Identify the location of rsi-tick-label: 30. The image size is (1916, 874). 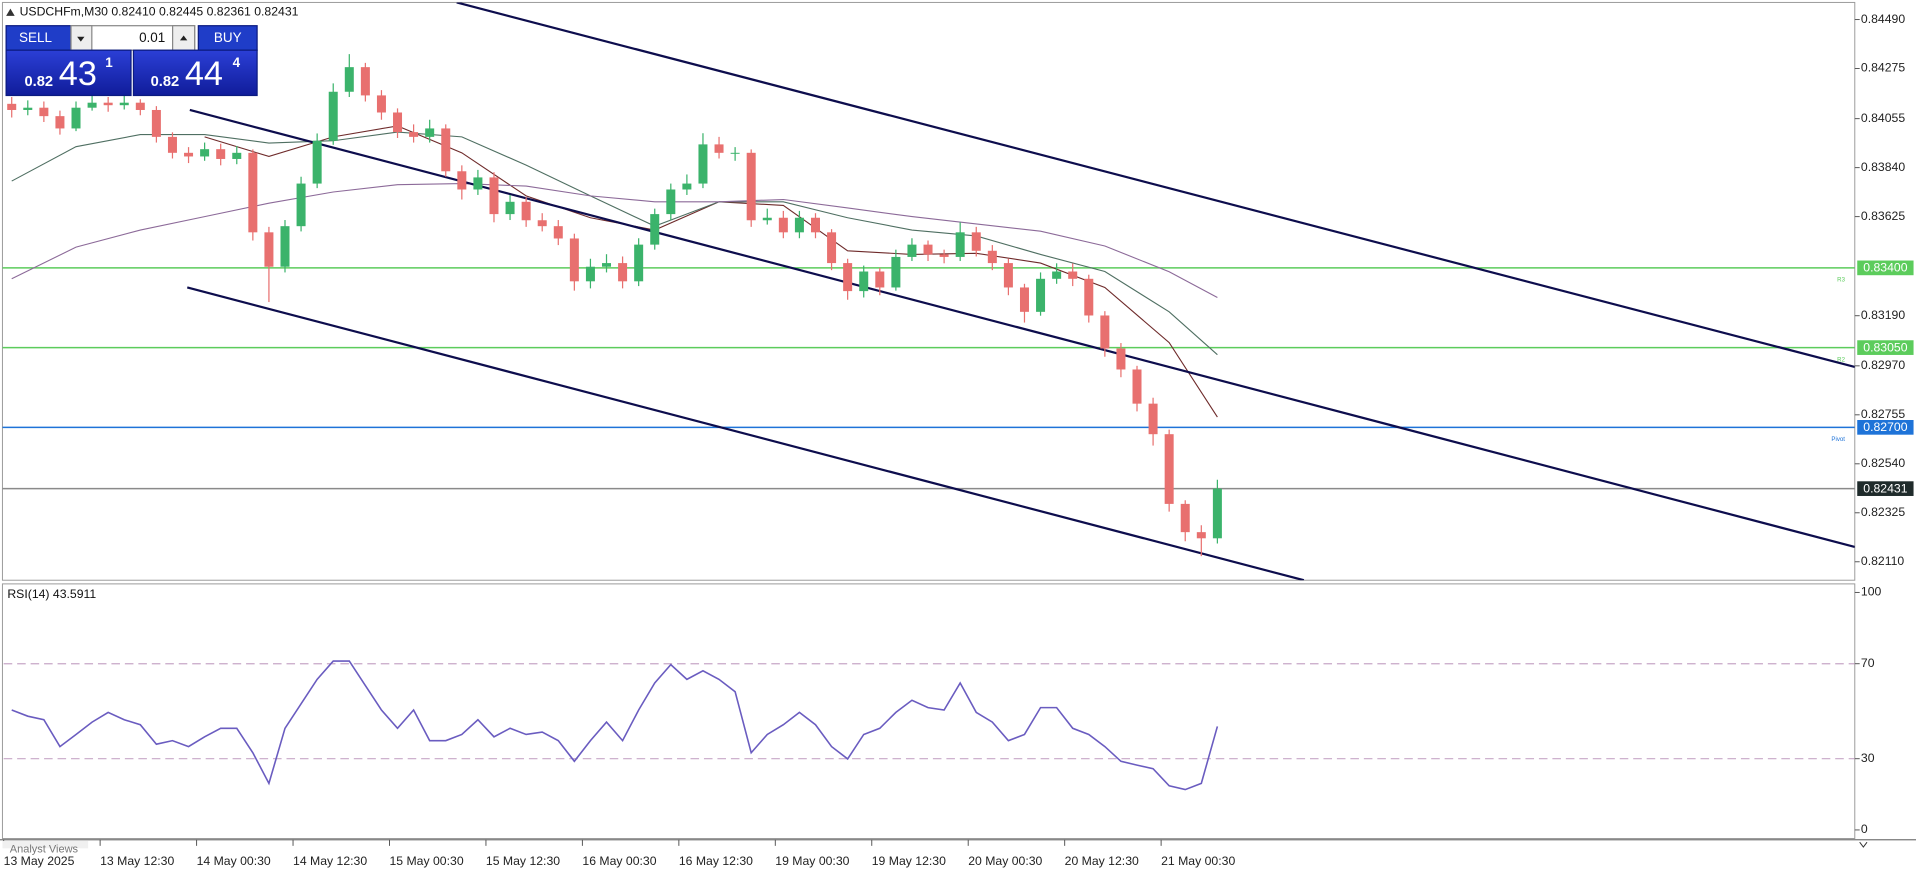
(1868, 758).